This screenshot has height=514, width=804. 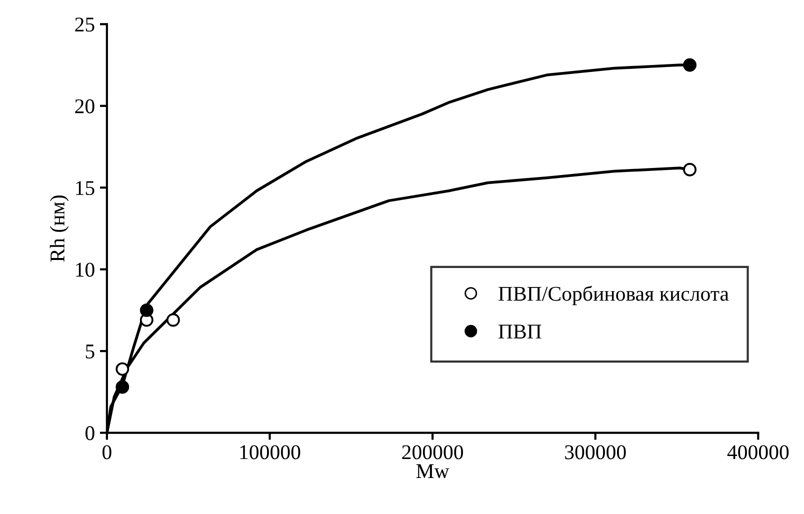 I want to click on x-tick-label: 400000, so click(x=758, y=452).